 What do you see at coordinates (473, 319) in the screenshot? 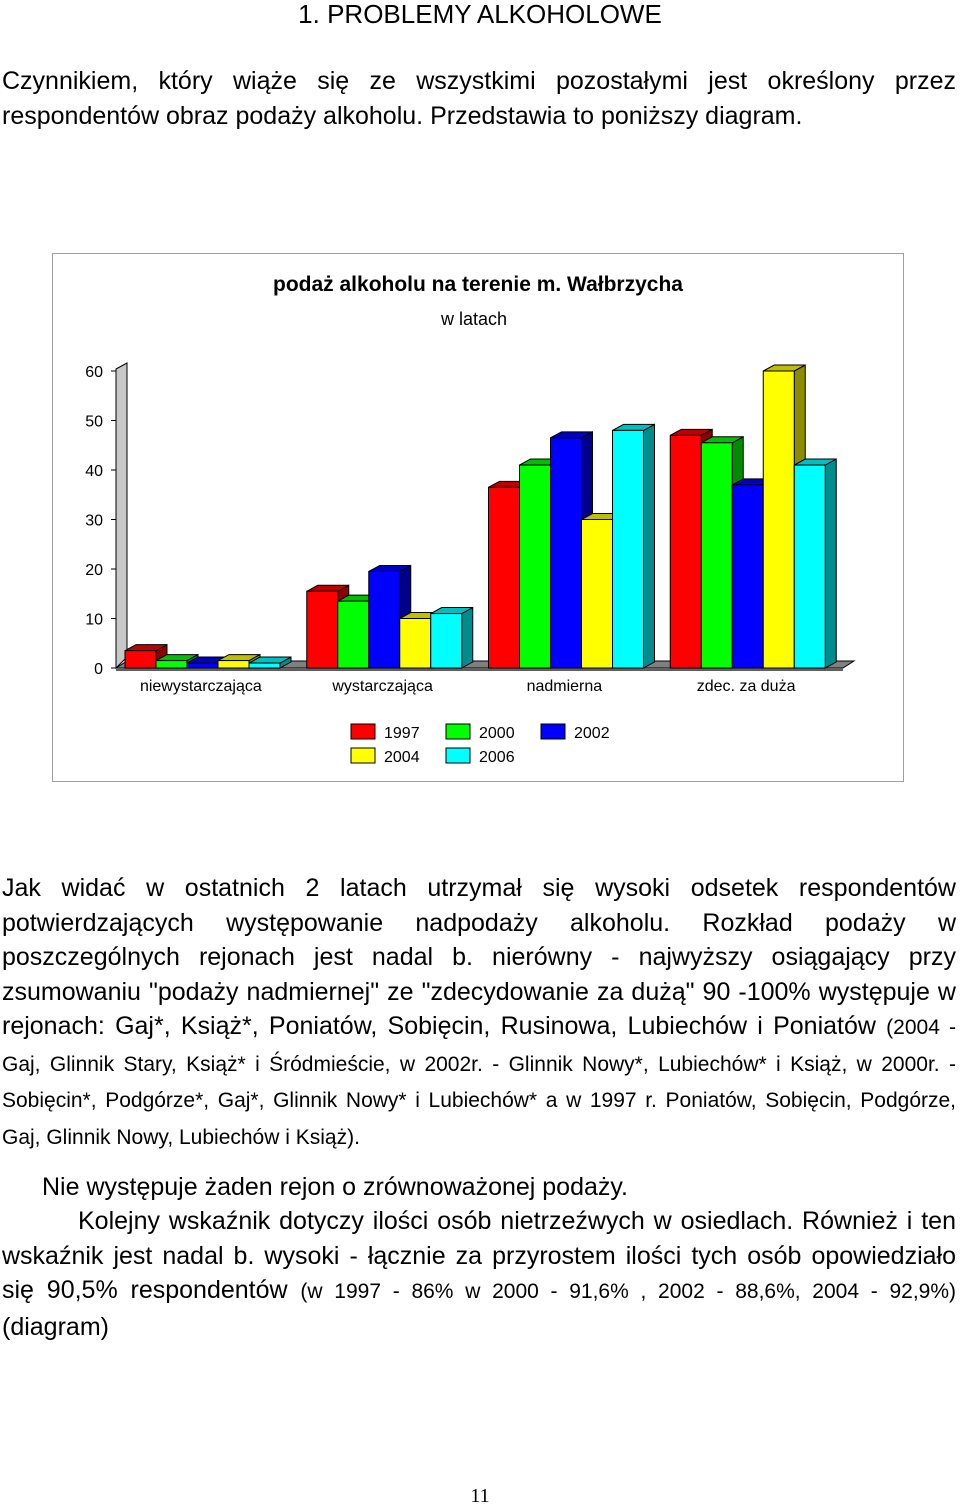
I see `chart-subtitle: w latach` at bounding box center [473, 319].